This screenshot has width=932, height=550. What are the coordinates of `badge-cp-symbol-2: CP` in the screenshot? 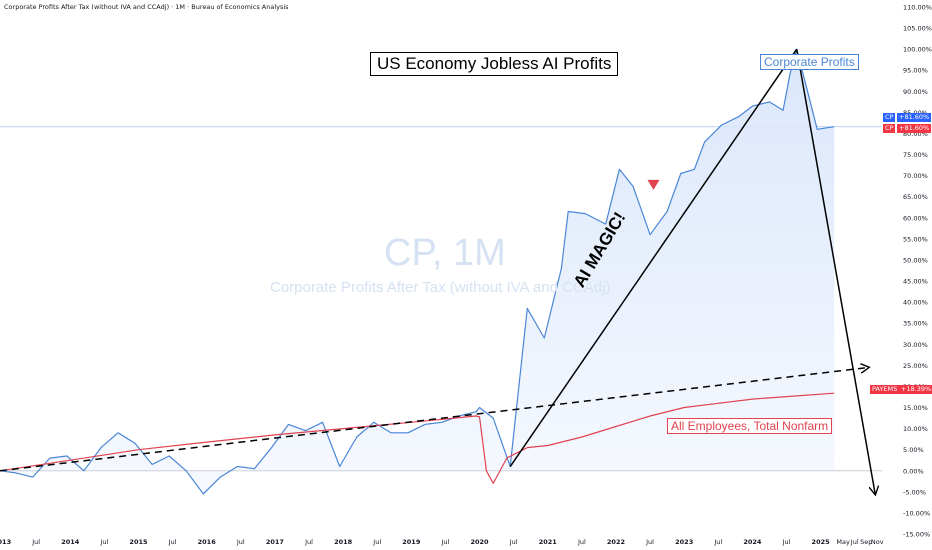 It's located at (889, 128).